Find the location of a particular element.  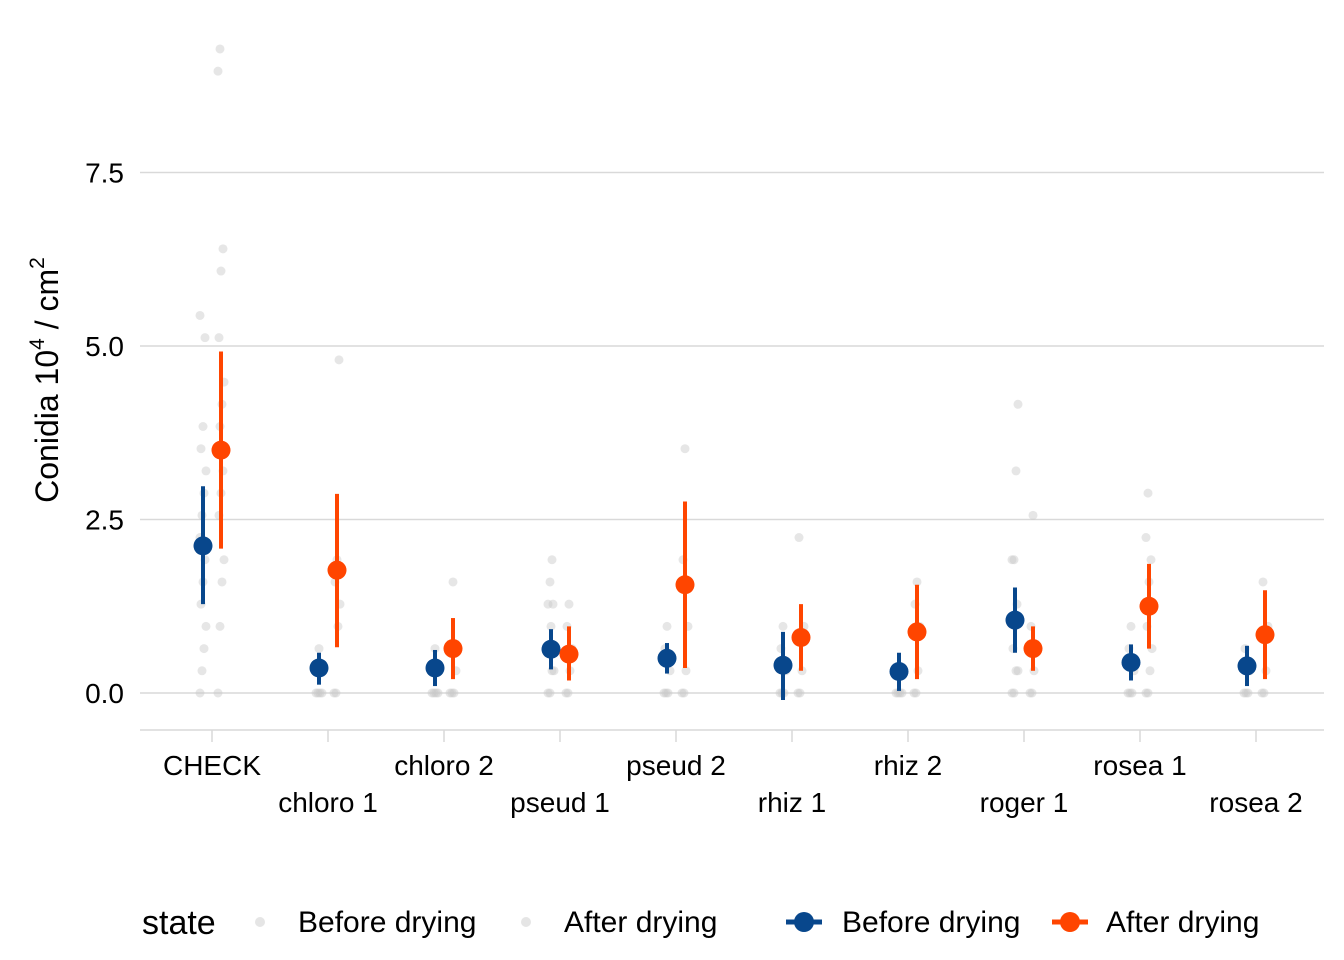

x-tick-label: roger 1 is located at coordinates (1024, 802).